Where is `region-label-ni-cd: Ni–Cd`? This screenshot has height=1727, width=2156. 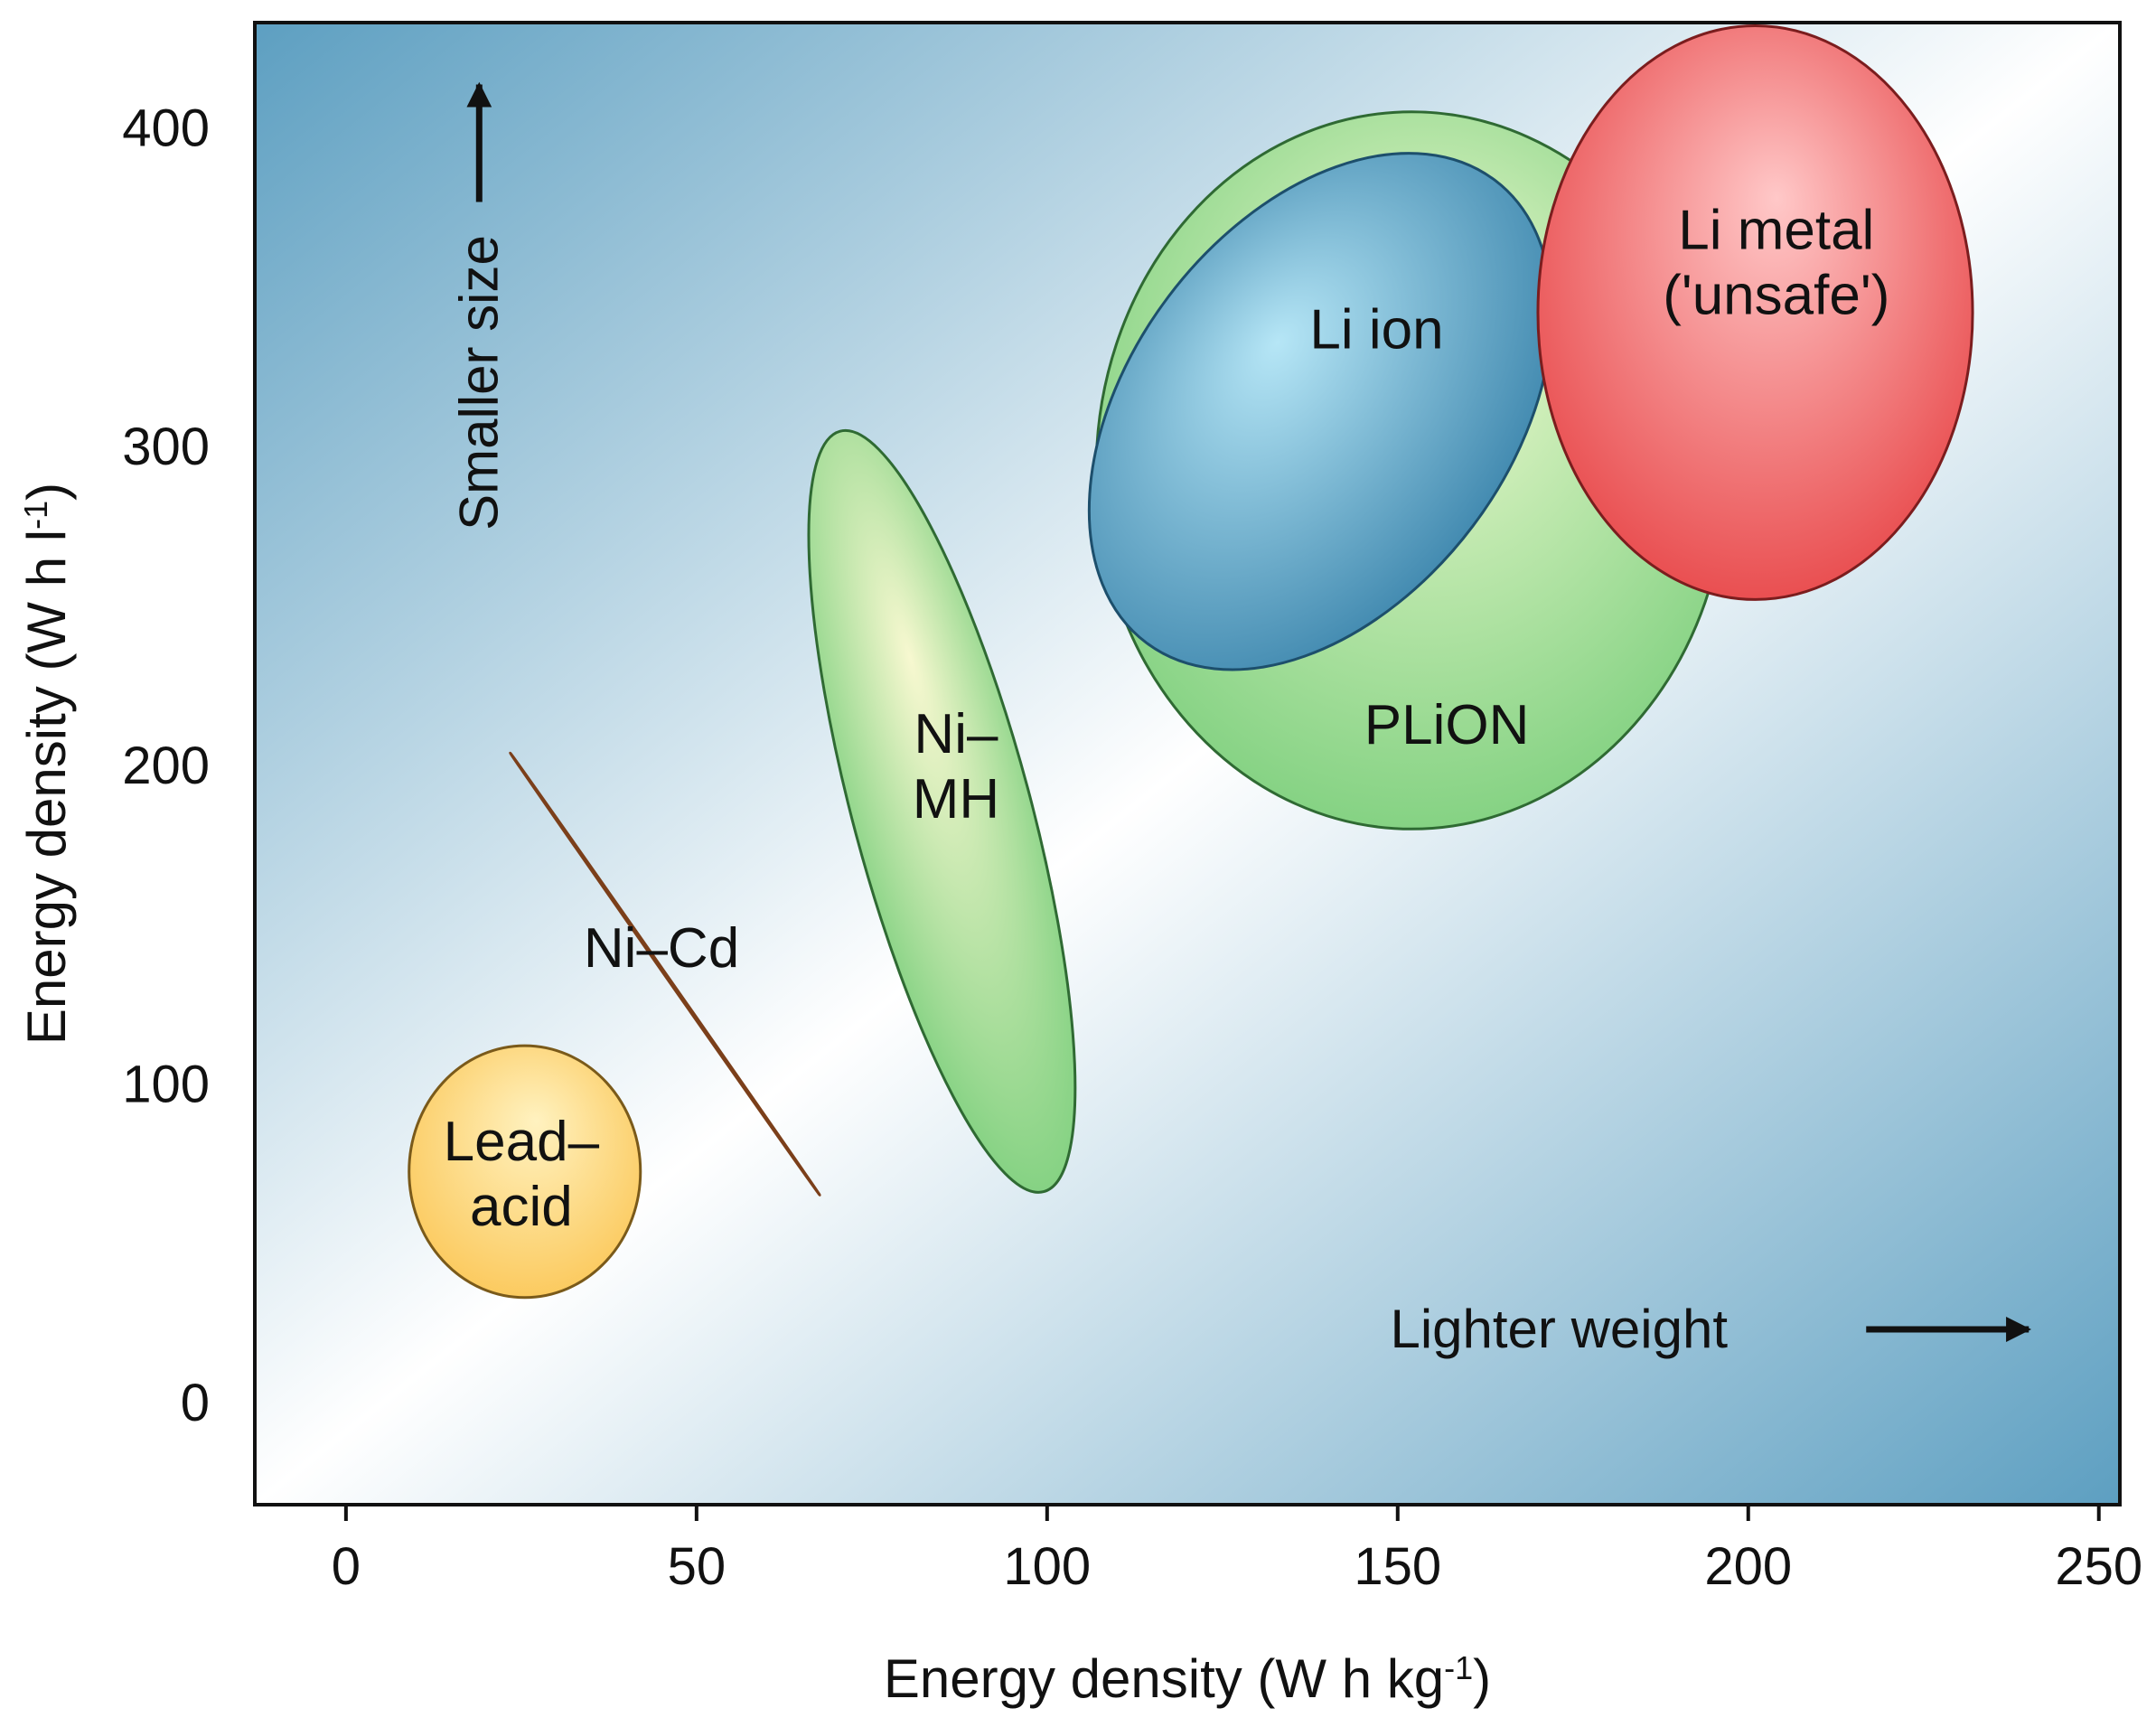 region-label-ni-cd: Ni–Cd is located at coordinates (661, 948).